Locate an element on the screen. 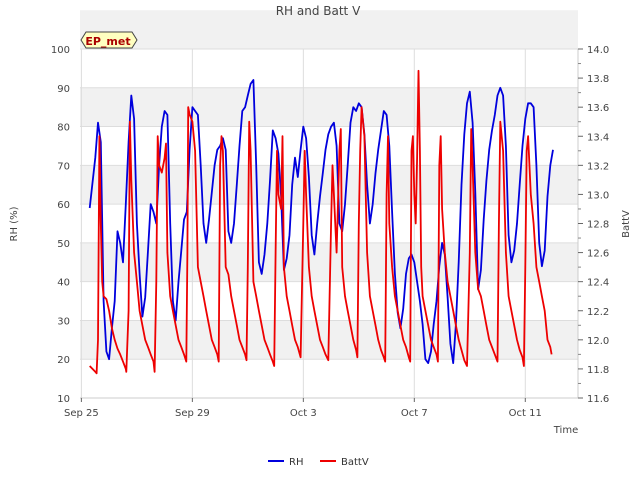 This screenshot has width=640, height=480. y-tick-label-left: 20 is located at coordinates (63, 360).